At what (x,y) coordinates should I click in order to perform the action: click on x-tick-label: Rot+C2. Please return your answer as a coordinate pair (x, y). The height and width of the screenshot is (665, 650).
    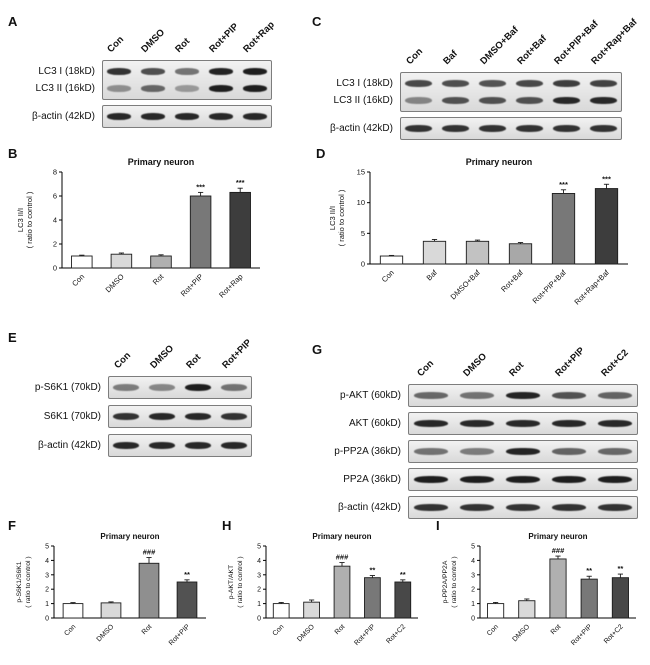
    Looking at the image, I should click on (396, 634).